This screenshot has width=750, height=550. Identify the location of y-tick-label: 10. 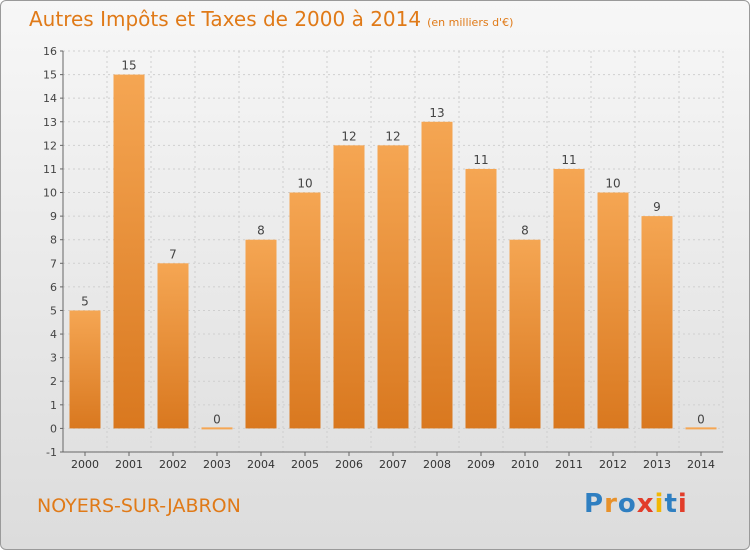
(50, 193).